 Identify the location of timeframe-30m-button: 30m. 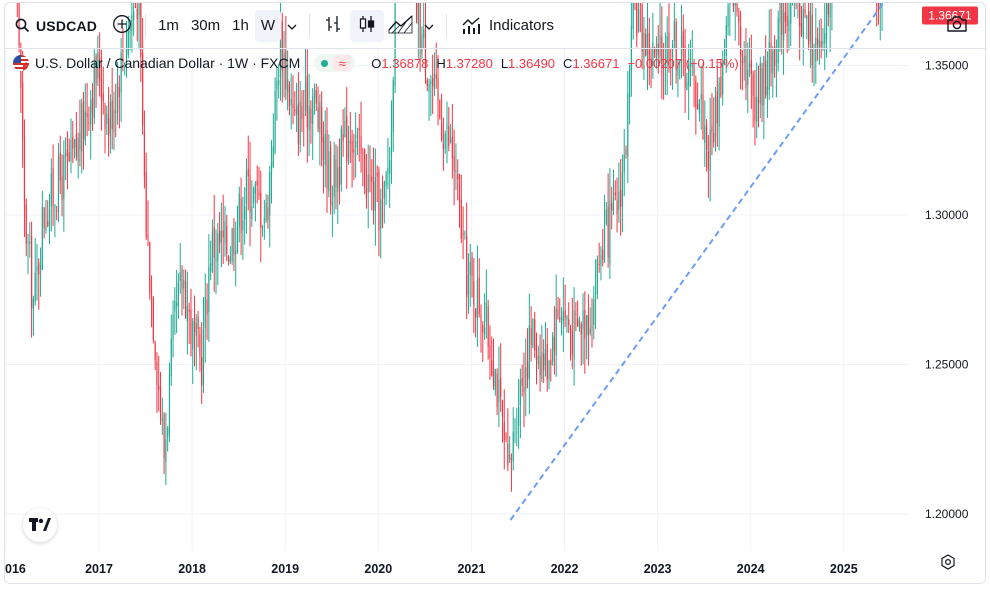
(205, 25).